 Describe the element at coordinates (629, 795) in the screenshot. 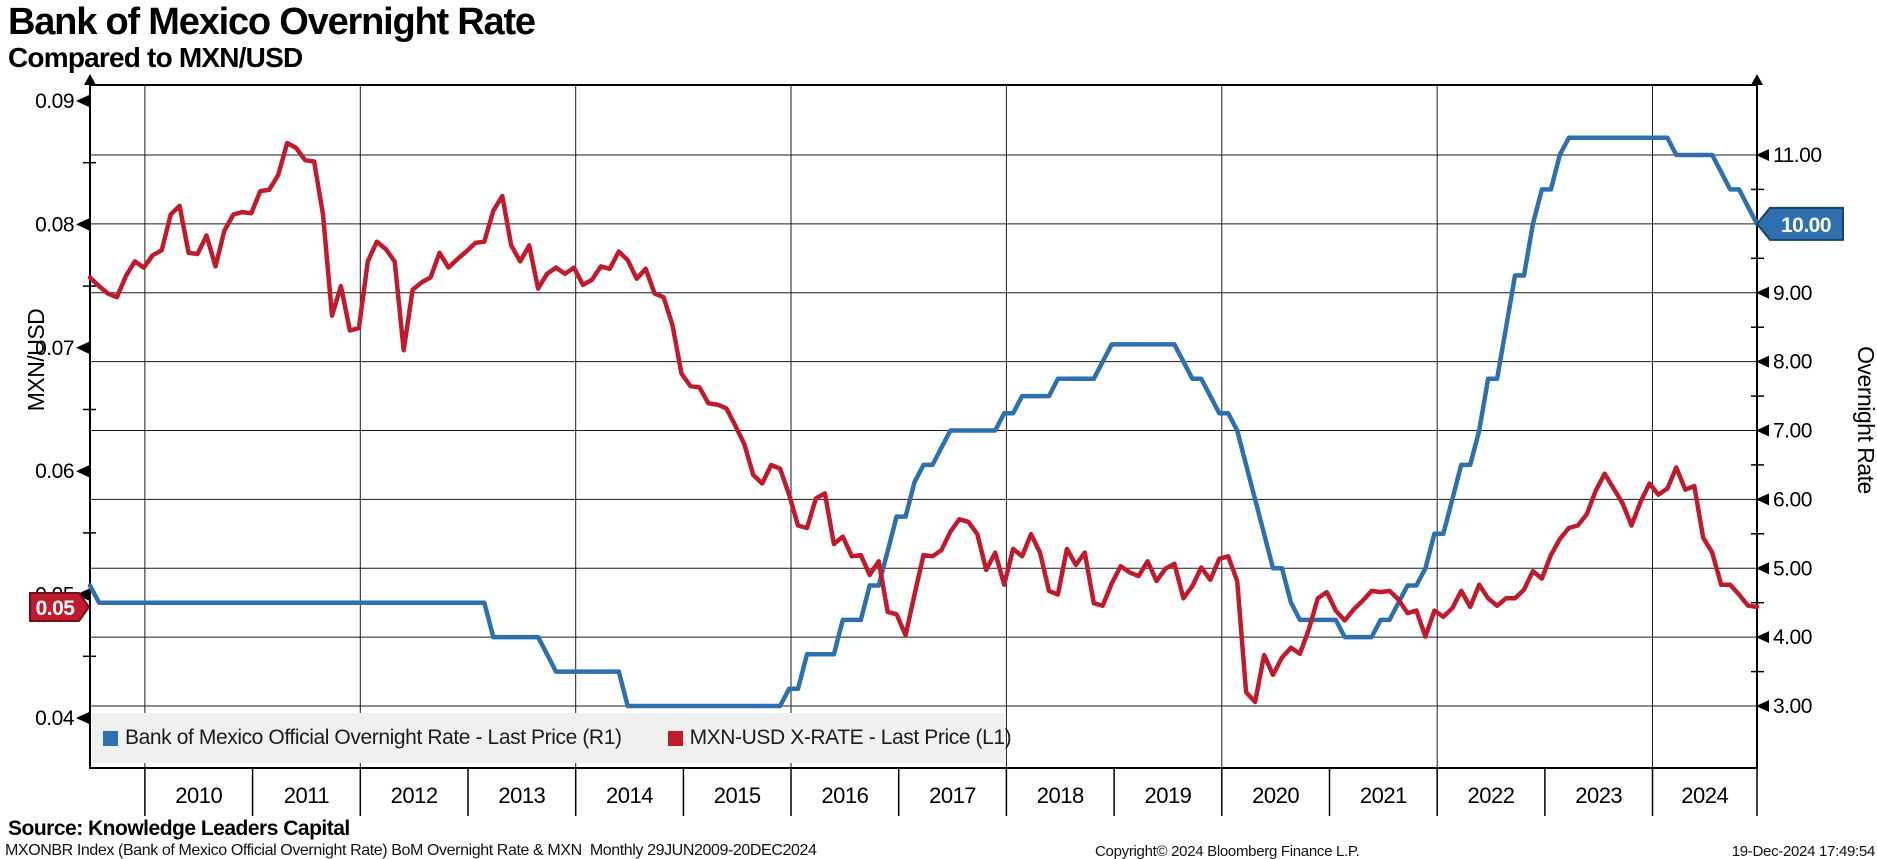

I see `x-axis-year-label: 2014` at that location.